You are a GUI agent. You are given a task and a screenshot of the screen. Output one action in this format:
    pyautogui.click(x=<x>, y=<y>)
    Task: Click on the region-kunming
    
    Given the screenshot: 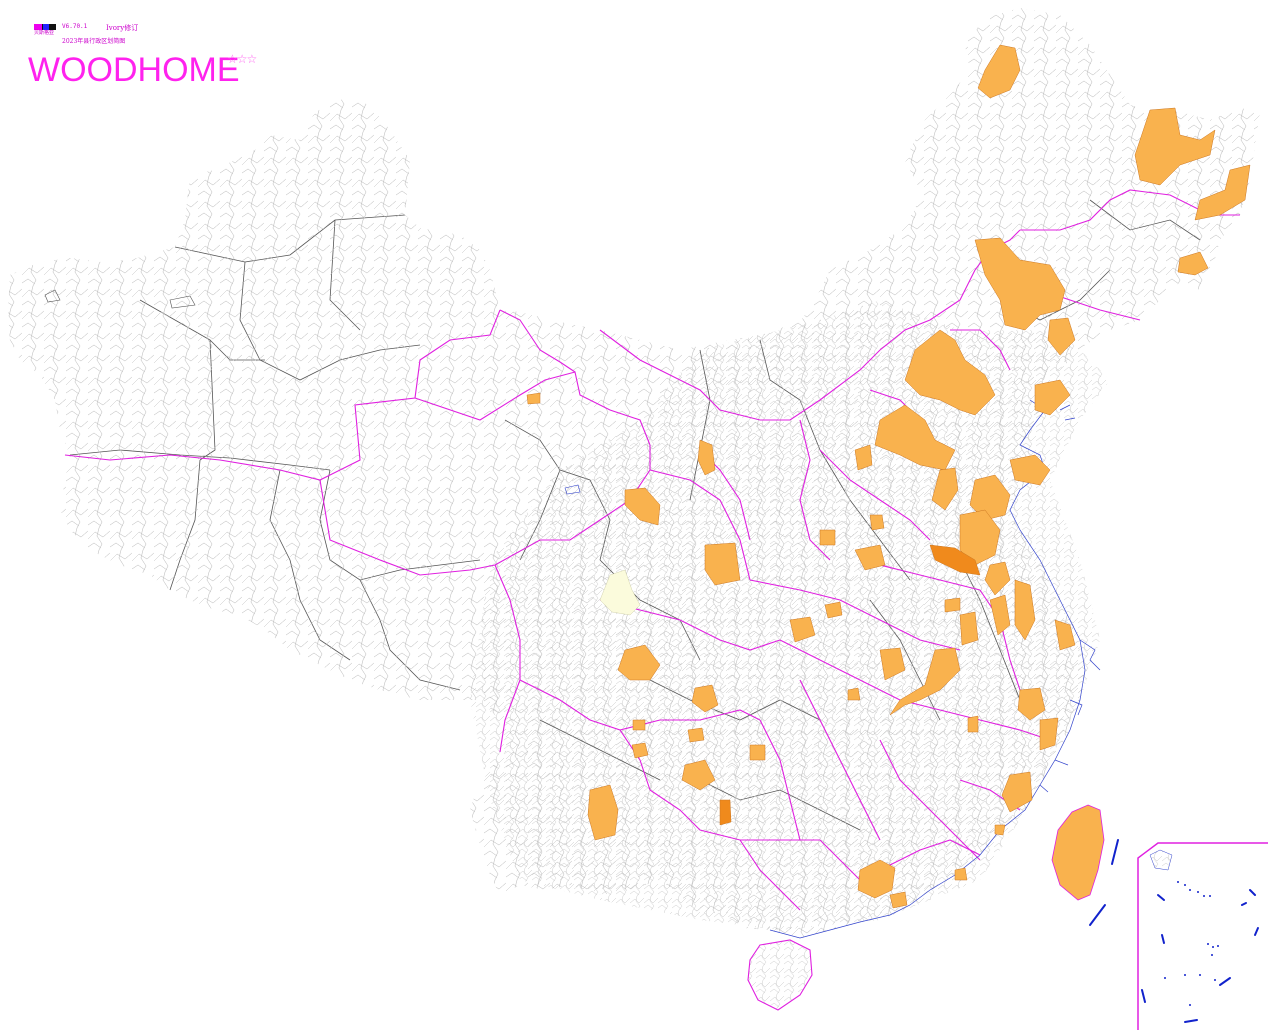 What is the action you would take?
    pyautogui.click(x=603, y=812)
    